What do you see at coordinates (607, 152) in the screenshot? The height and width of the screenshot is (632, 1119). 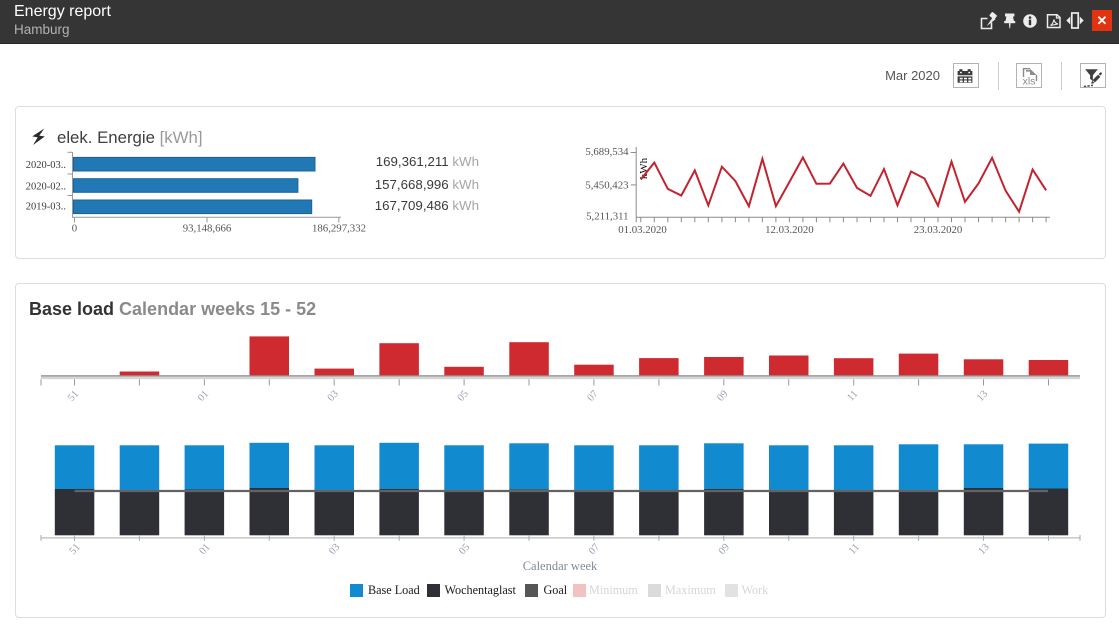 I see `svg-text: 5,689,534` at bounding box center [607, 152].